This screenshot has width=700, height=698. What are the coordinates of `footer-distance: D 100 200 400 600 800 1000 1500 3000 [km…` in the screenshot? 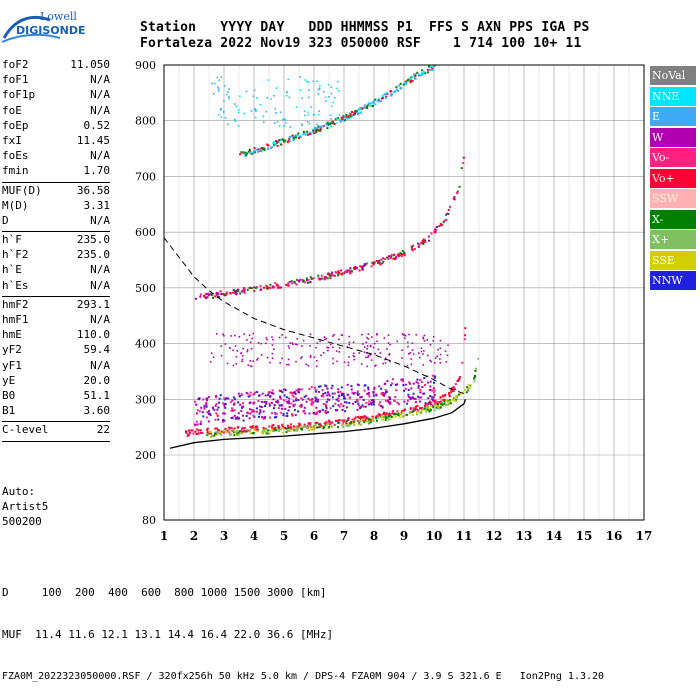 It's located at (164, 592).